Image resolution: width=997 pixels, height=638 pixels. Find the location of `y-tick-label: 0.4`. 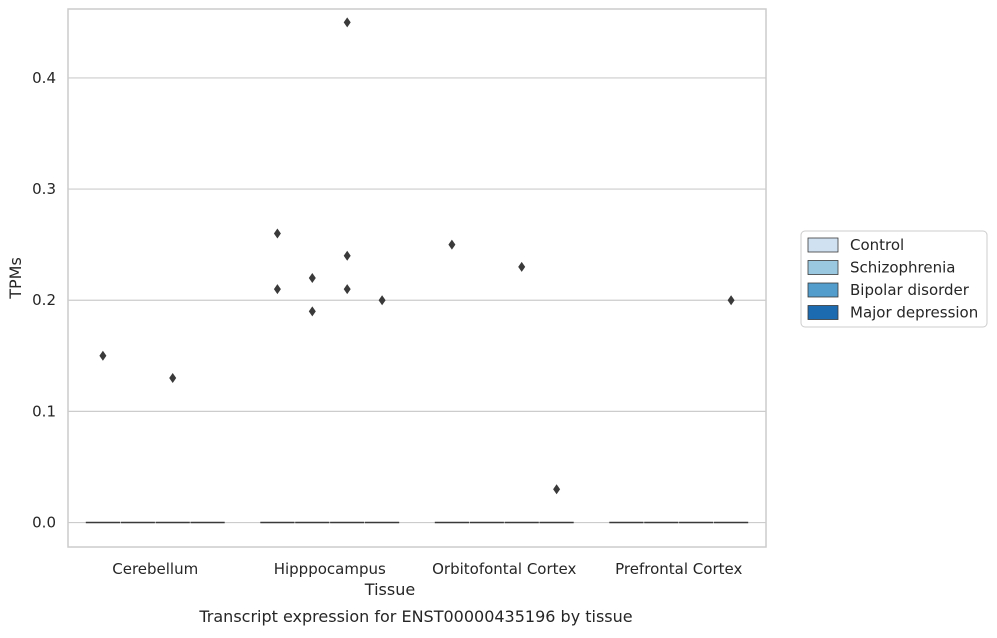

y-tick-label: 0.4 is located at coordinates (44, 78).